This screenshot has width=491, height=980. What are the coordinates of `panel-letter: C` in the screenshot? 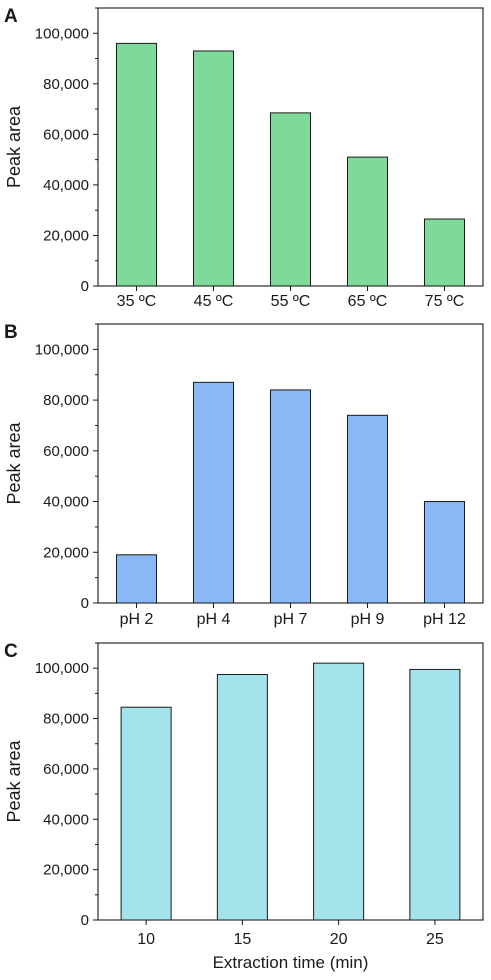 It's located at (11, 651).